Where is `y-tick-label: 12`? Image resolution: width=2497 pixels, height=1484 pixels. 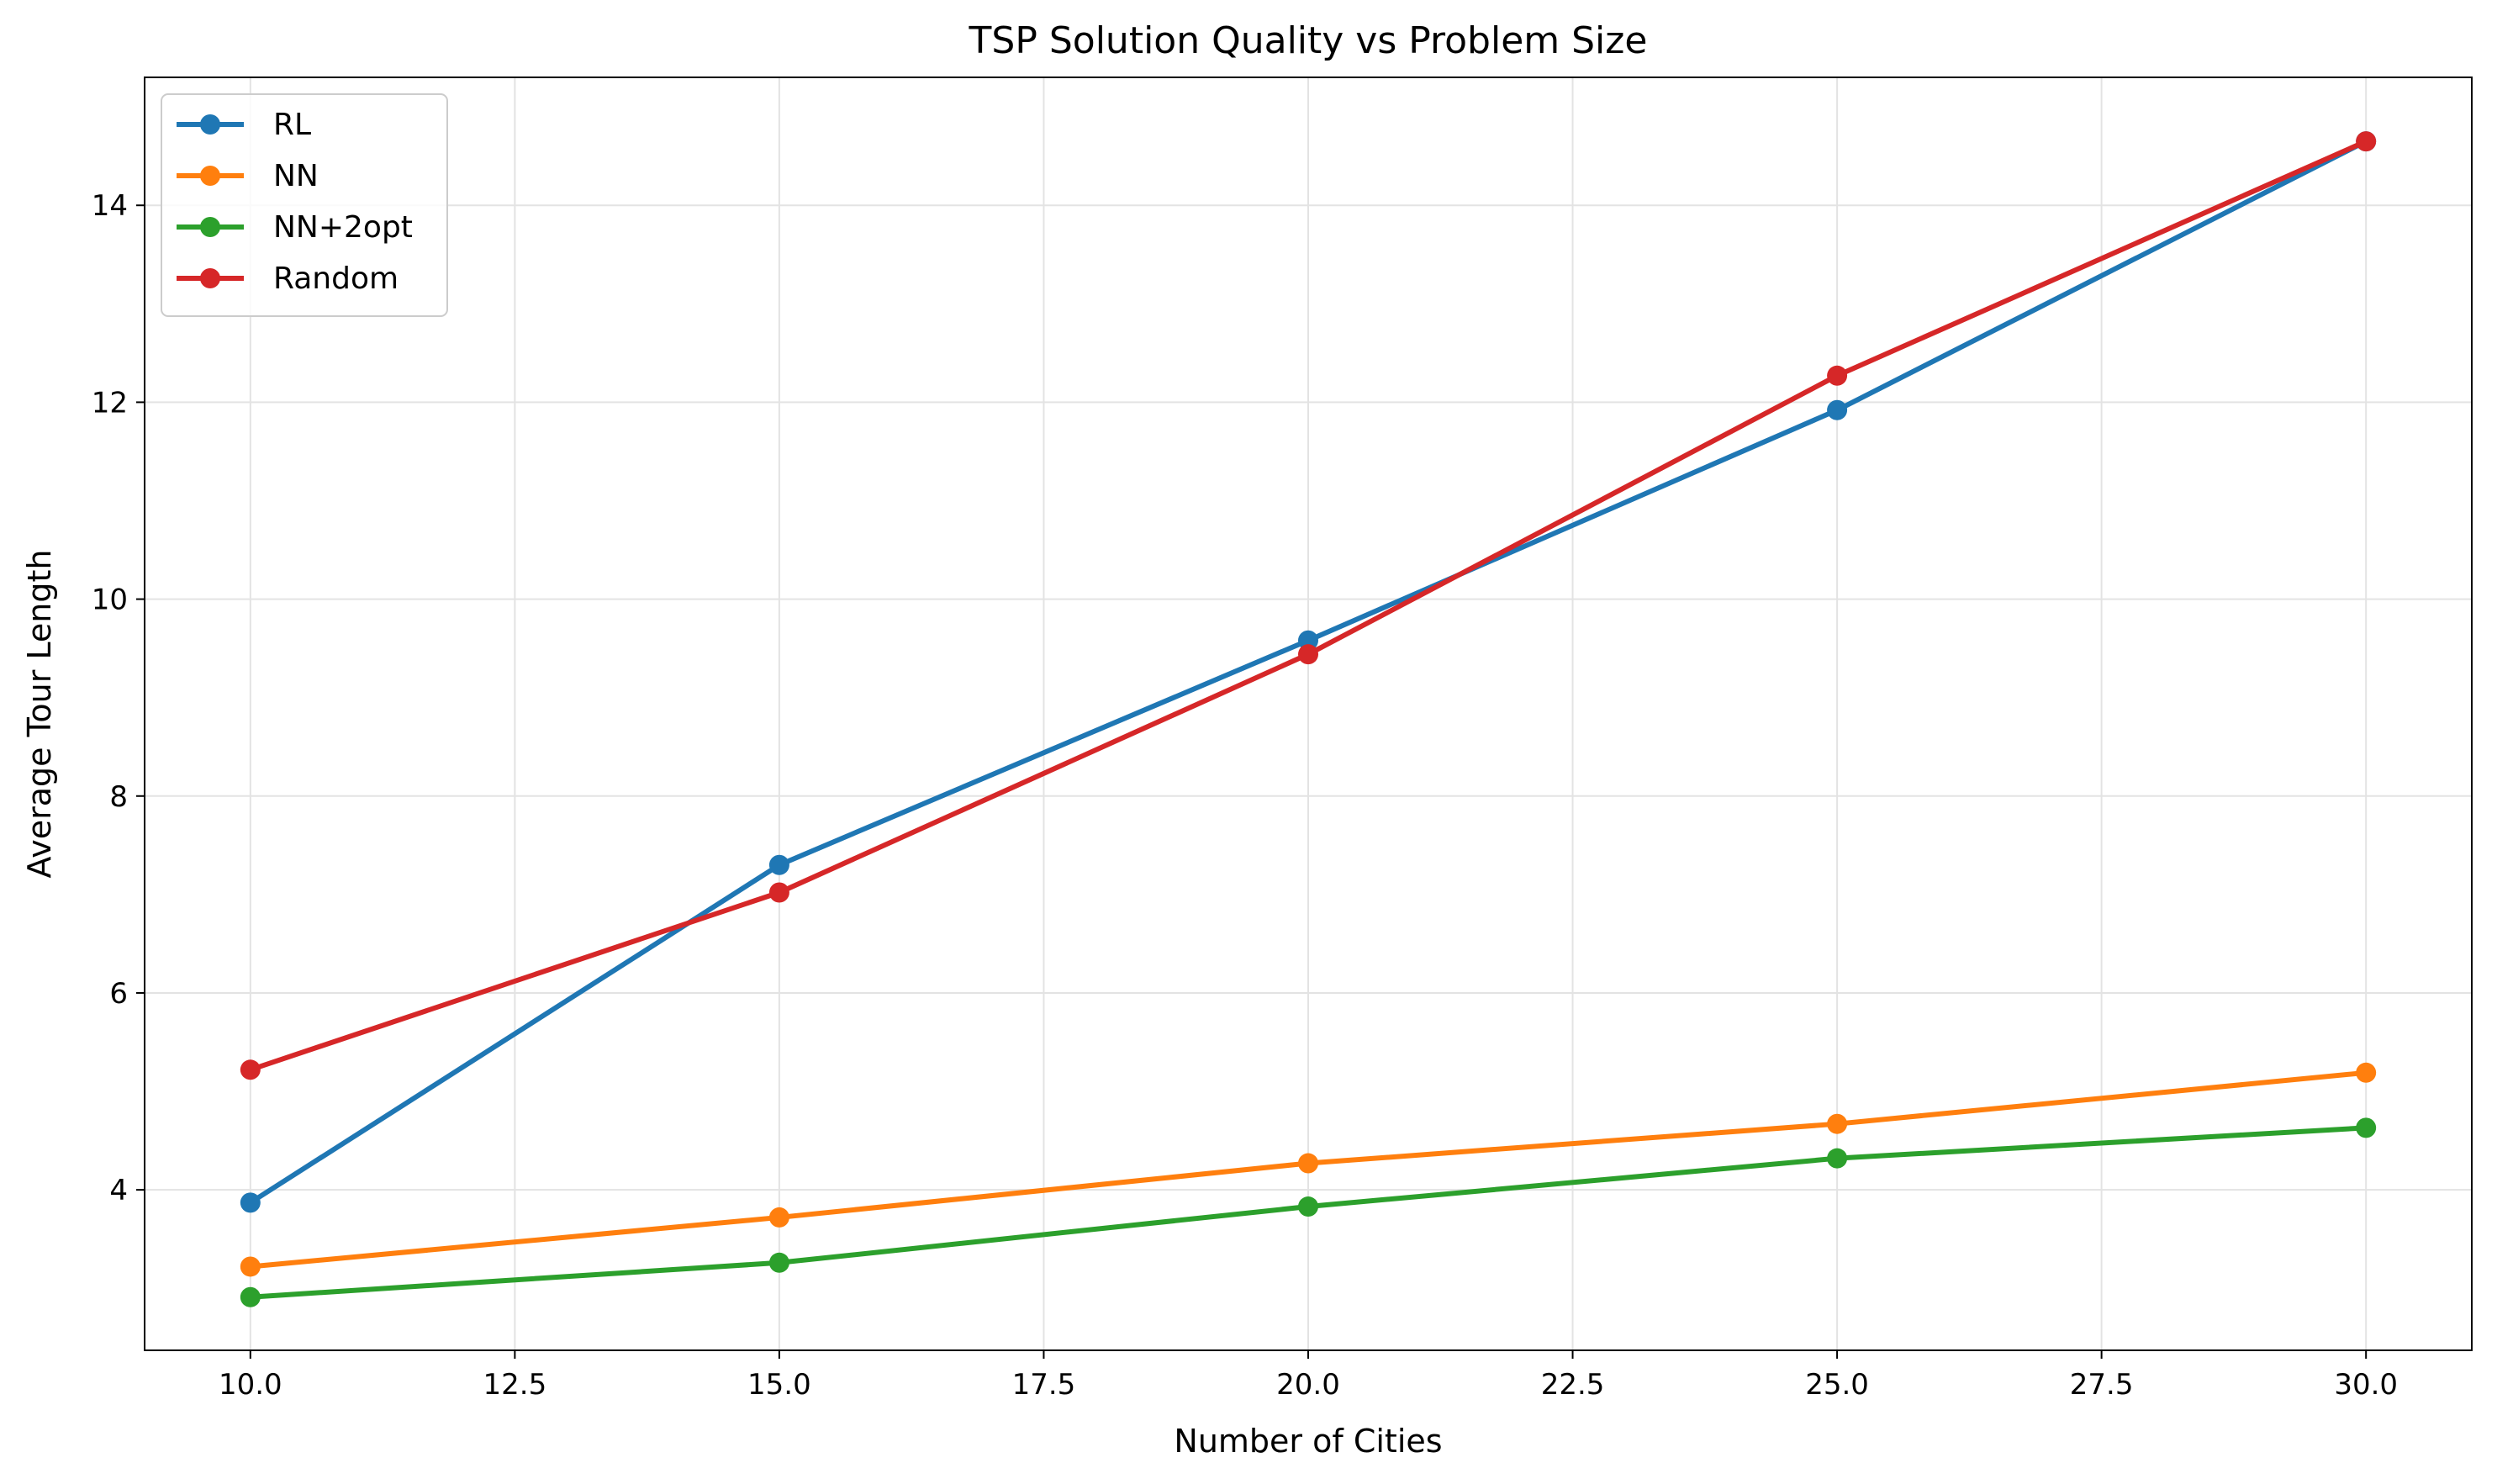
y-tick-label: 12 is located at coordinates (110, 403).